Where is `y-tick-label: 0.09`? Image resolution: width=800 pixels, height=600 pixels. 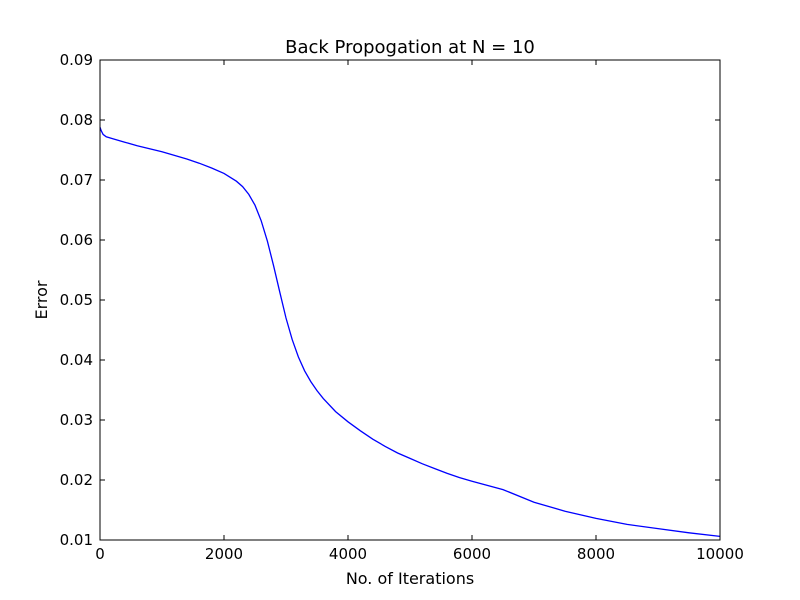 y-tick-label: 0.09 is located at coordinates (76, 60).